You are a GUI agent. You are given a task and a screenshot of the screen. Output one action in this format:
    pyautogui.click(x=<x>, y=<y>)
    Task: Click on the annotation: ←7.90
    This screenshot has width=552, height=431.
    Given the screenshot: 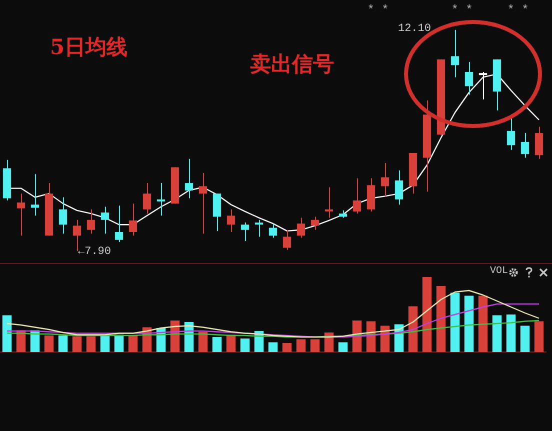 What is the action you would take?
    pyautogui.click(x=95, y=252)
    